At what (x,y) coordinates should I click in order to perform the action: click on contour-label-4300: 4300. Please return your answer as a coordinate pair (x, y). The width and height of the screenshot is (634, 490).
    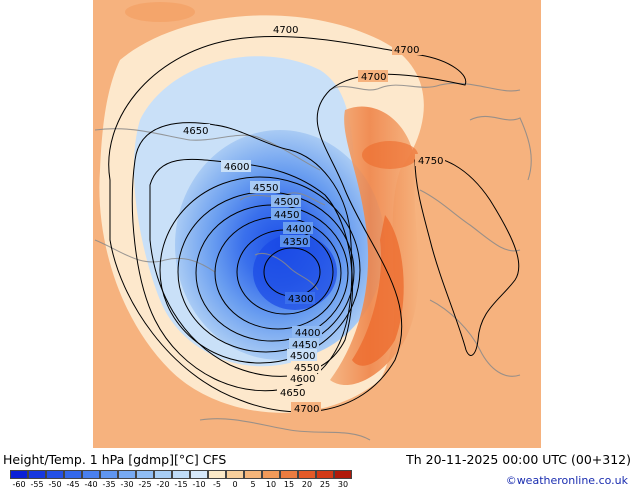
    Looking at the image, I should click on (300, 299).